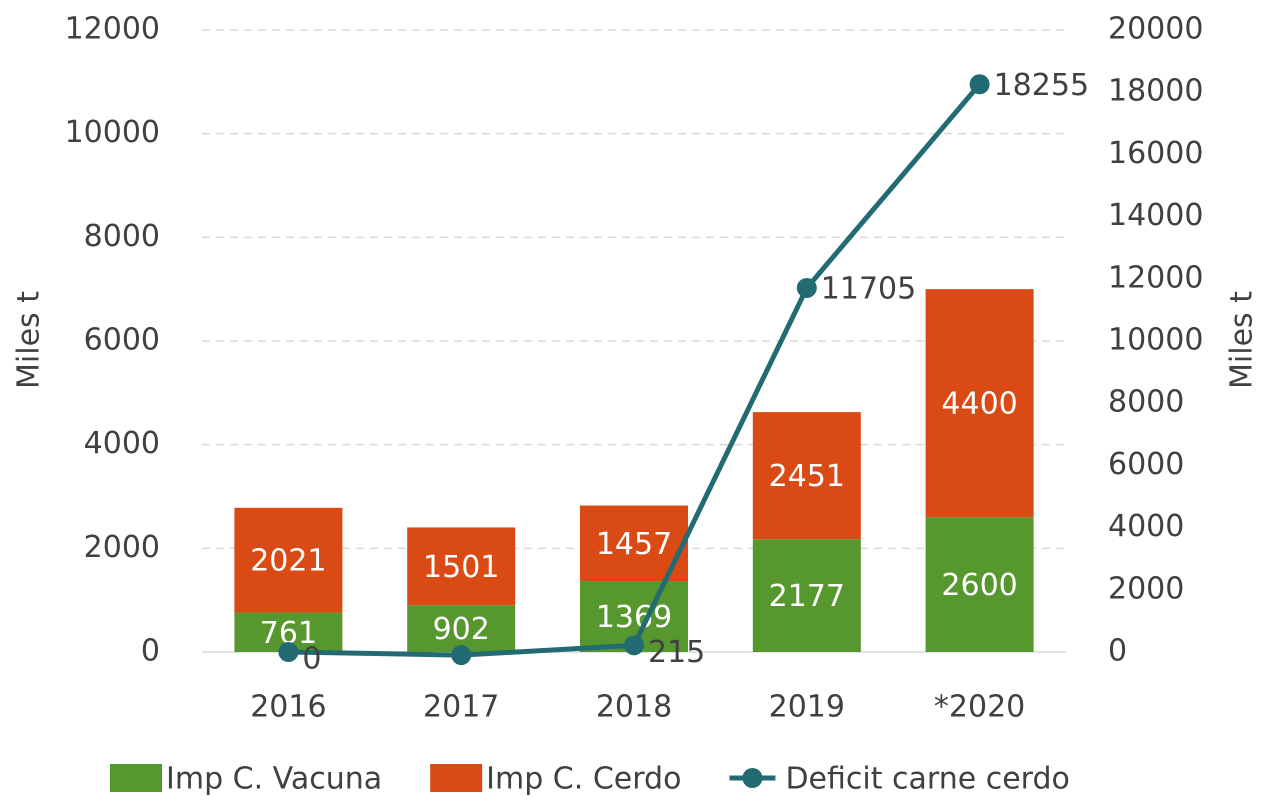  I want to click on y-axis-title: Miles t, so click(29, 340).